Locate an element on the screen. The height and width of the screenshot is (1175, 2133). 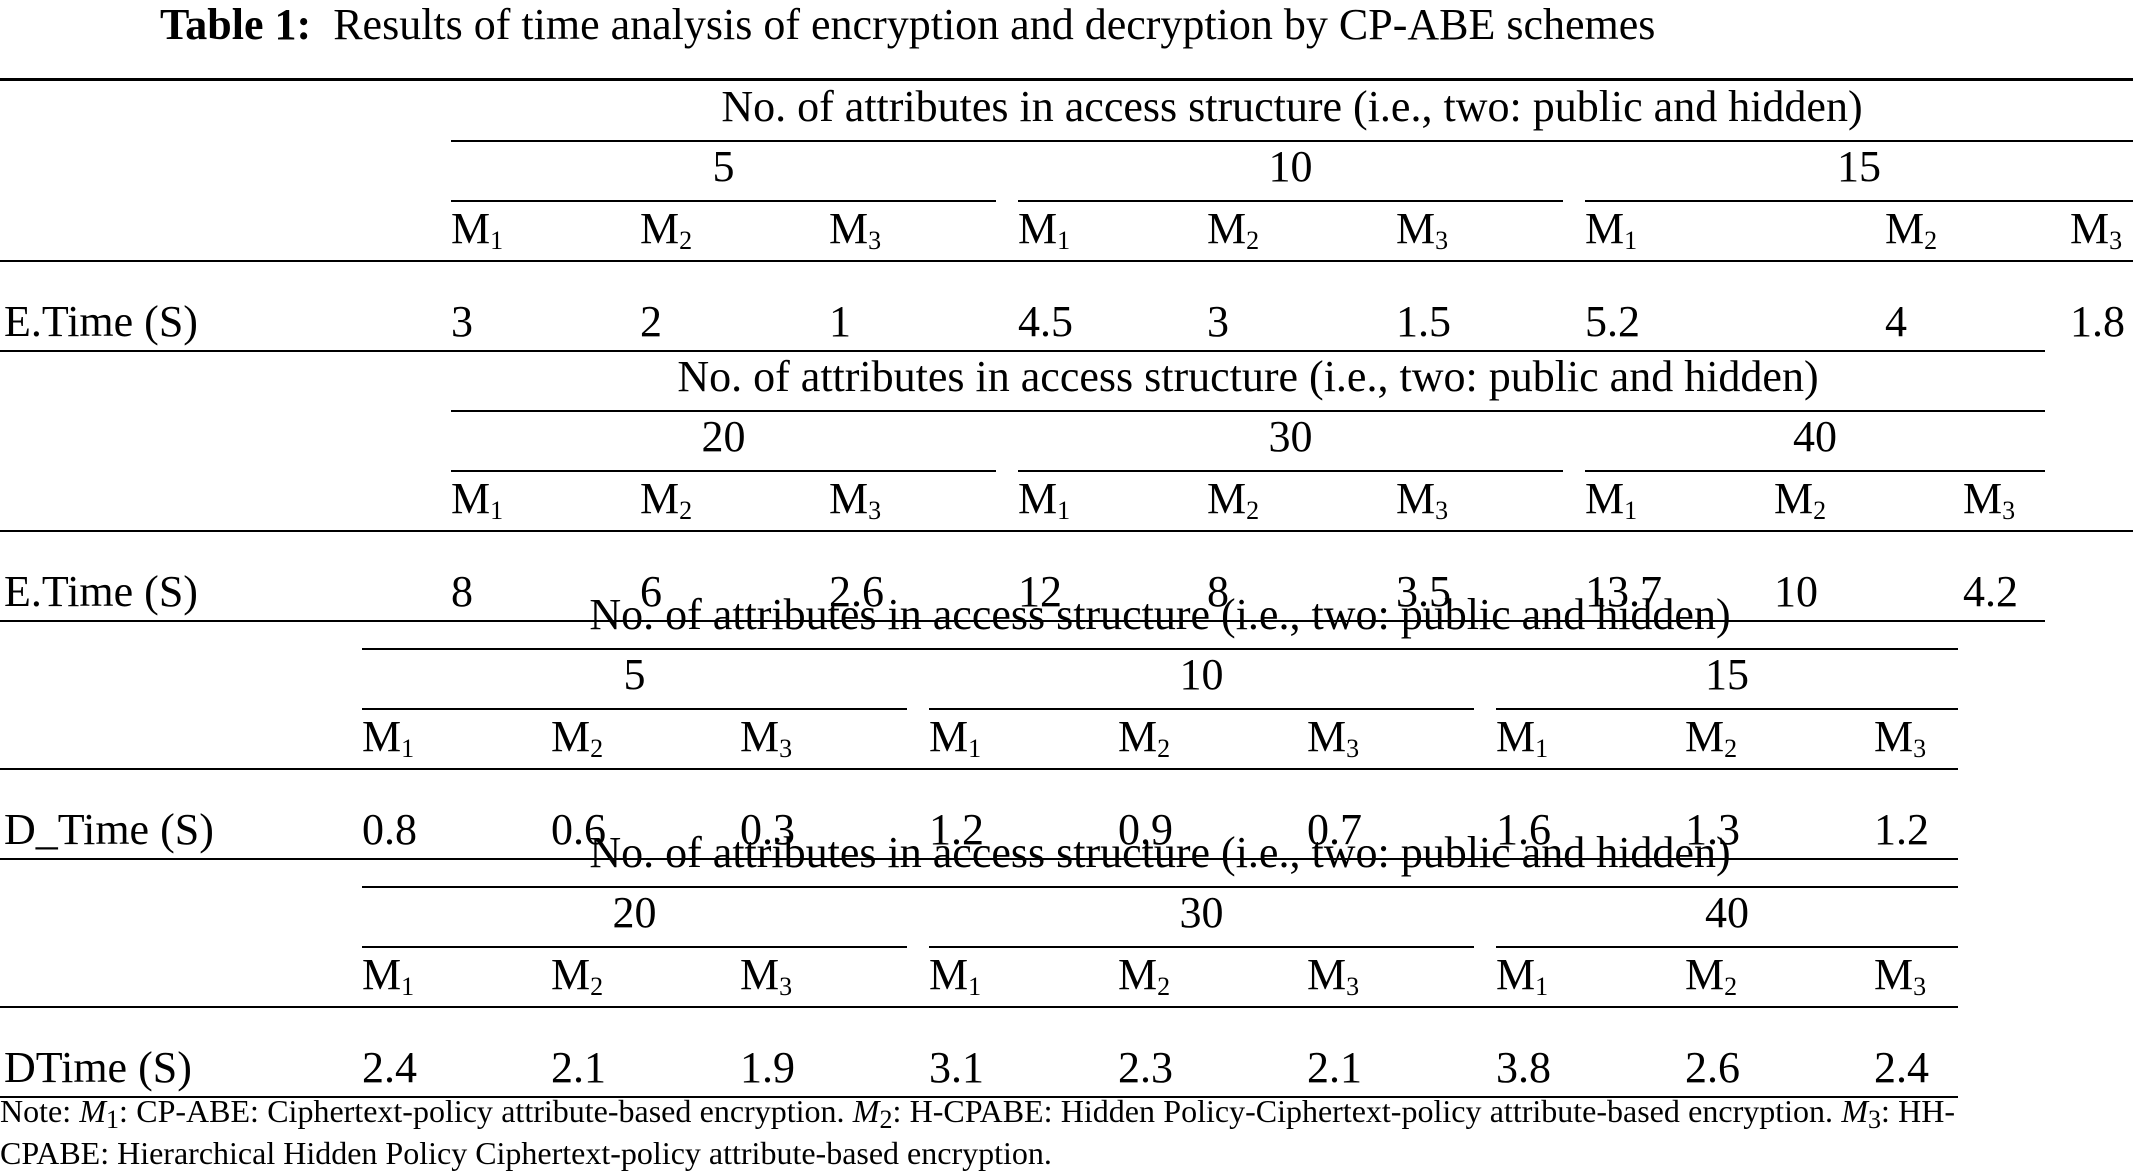
table-cell: 10 is located at coordinates (1796, 591).